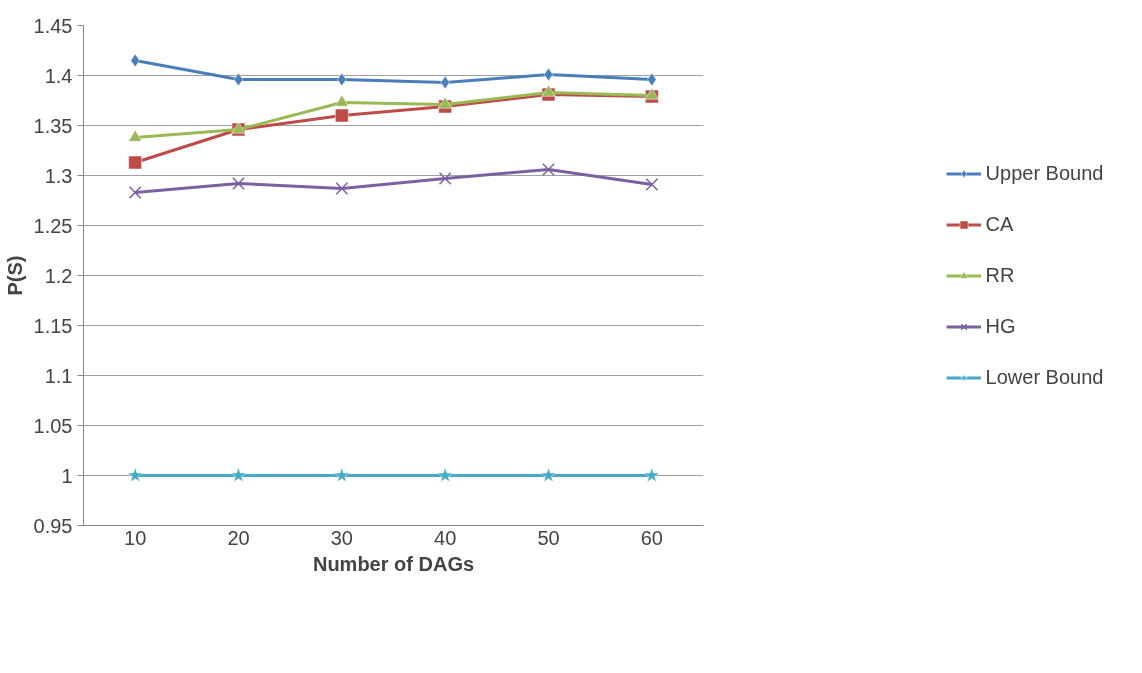 The image size is (1142, 673). Describe the element at coordinates (53, 125) in the screenshot. I see `y-tick-label: 1.35` at that location.